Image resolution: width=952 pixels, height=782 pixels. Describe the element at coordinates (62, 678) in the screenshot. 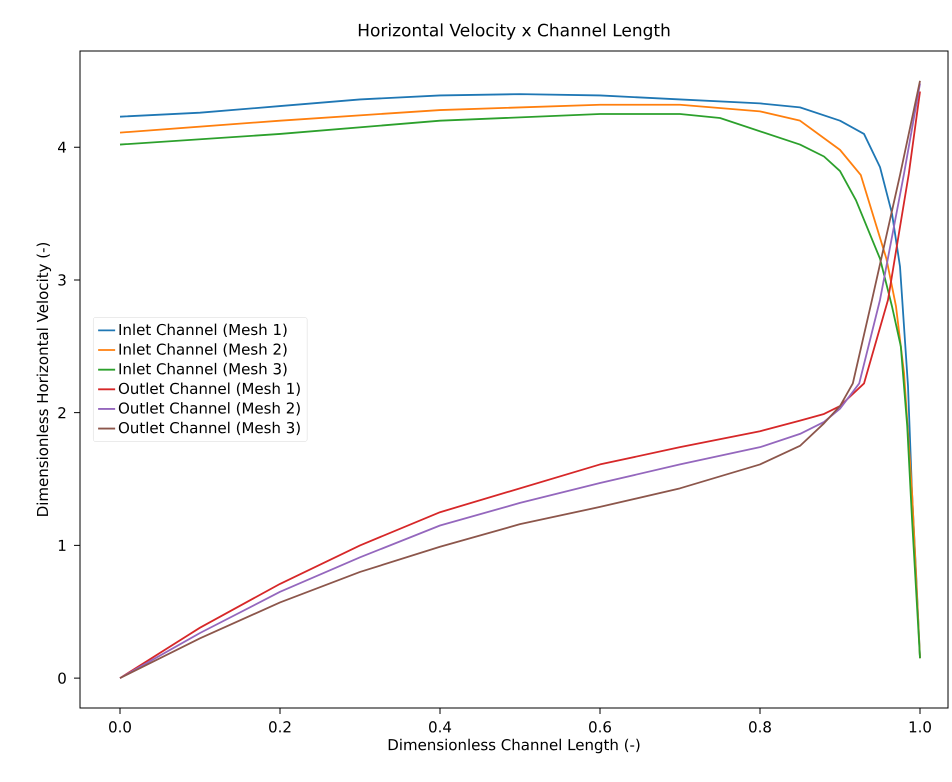

I see `y-tick-label: 0` at that location.